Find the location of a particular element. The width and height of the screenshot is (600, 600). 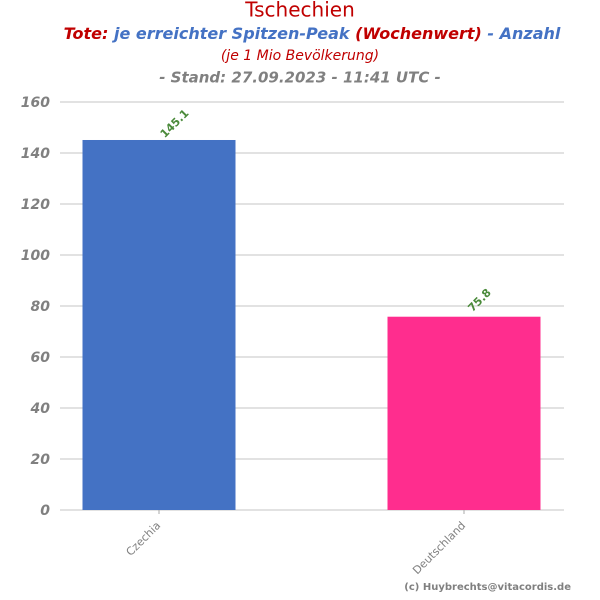

y-tick-label: 20 is located at coordinates (41, 460).